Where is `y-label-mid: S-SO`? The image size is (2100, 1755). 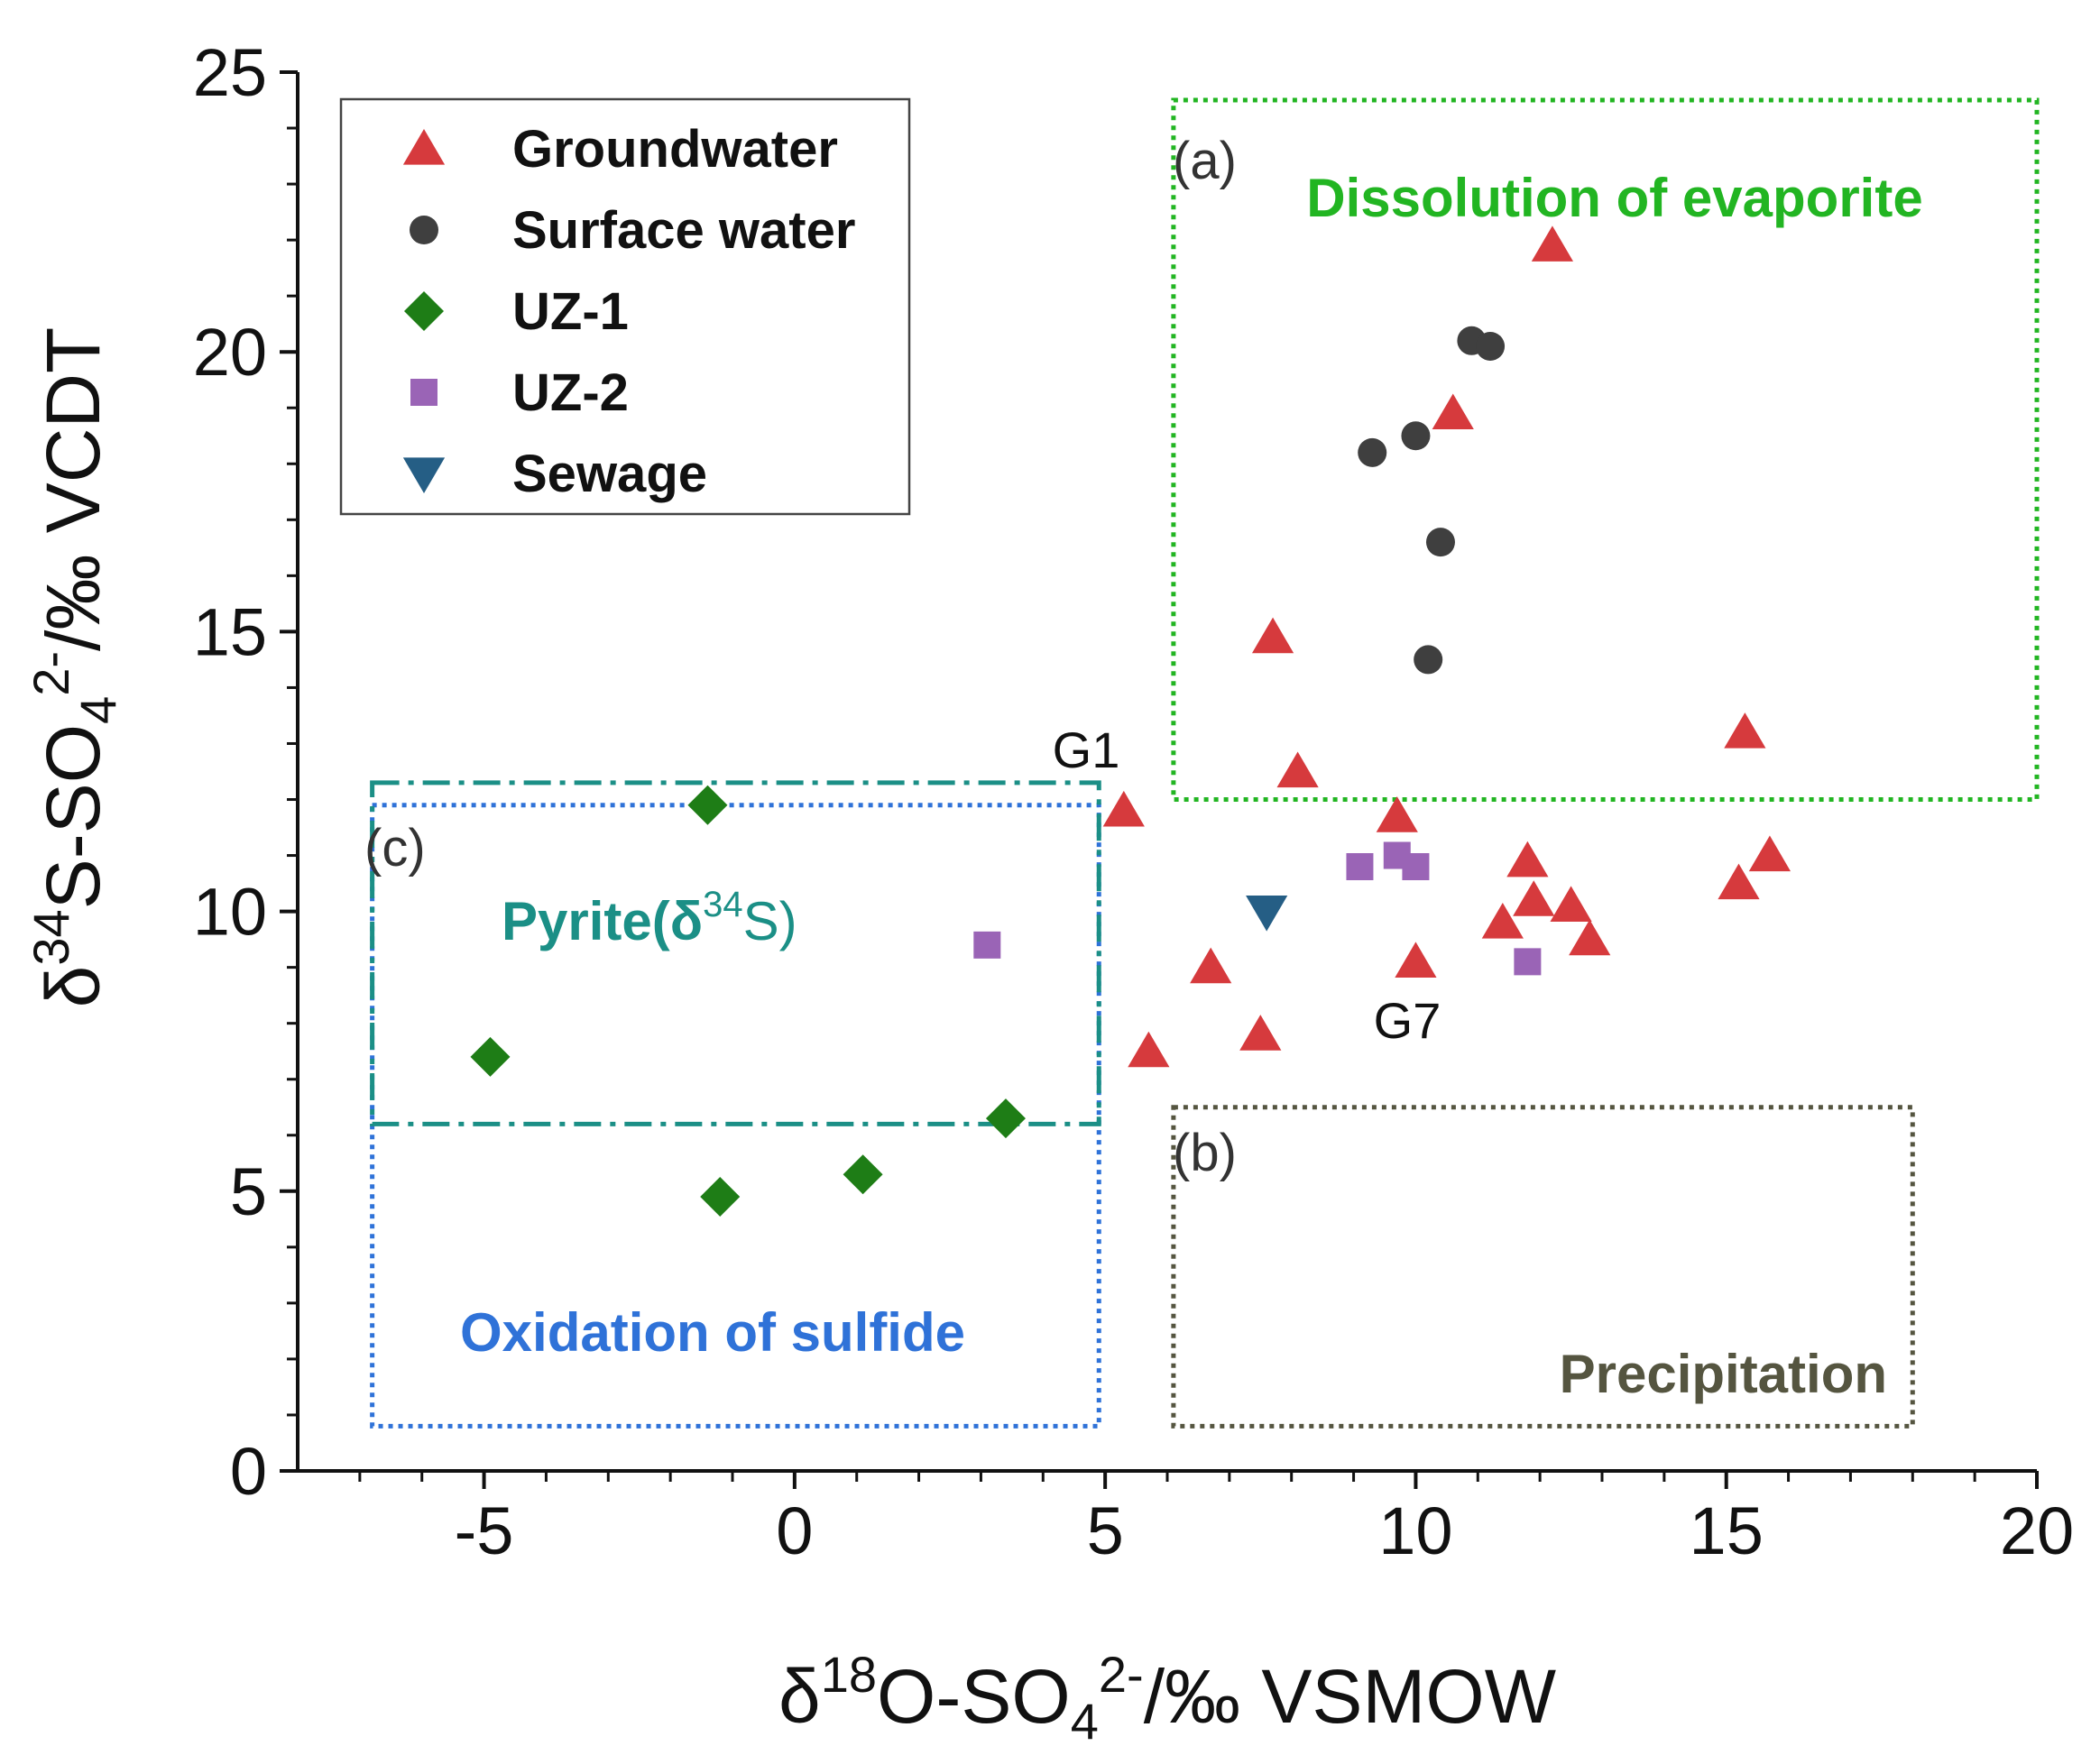 y-label-mid: S-SO is located at coordinates (73, 816).